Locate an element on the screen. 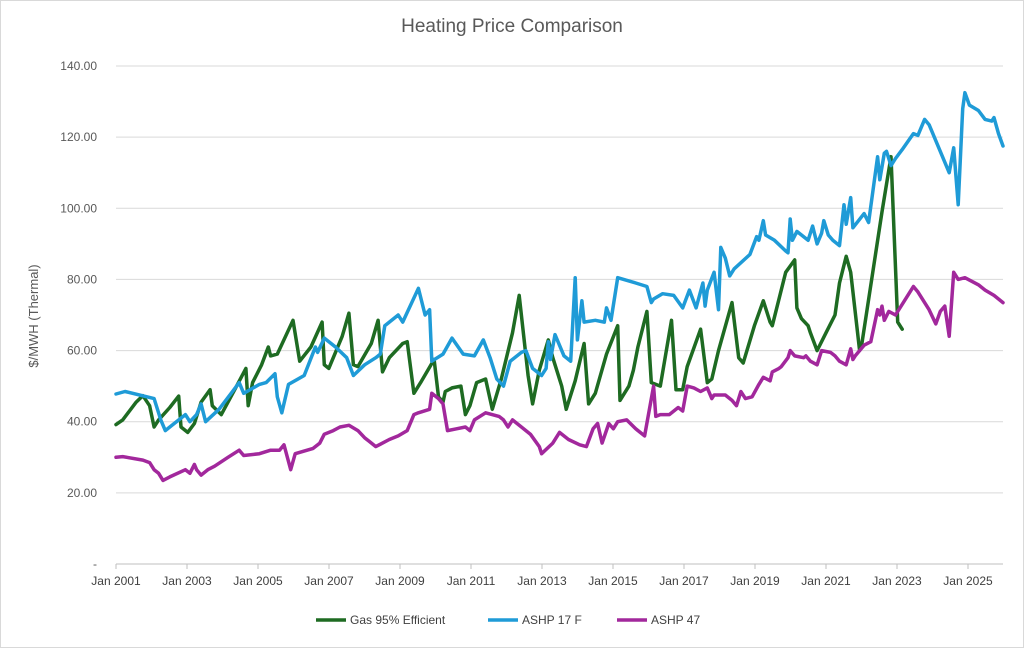 The image size is (1024, 648). y-tick-labels: - 20.00 40.00 60.00 80.00 100.00 120.00 140.00 is located at coordinates (78, 315).